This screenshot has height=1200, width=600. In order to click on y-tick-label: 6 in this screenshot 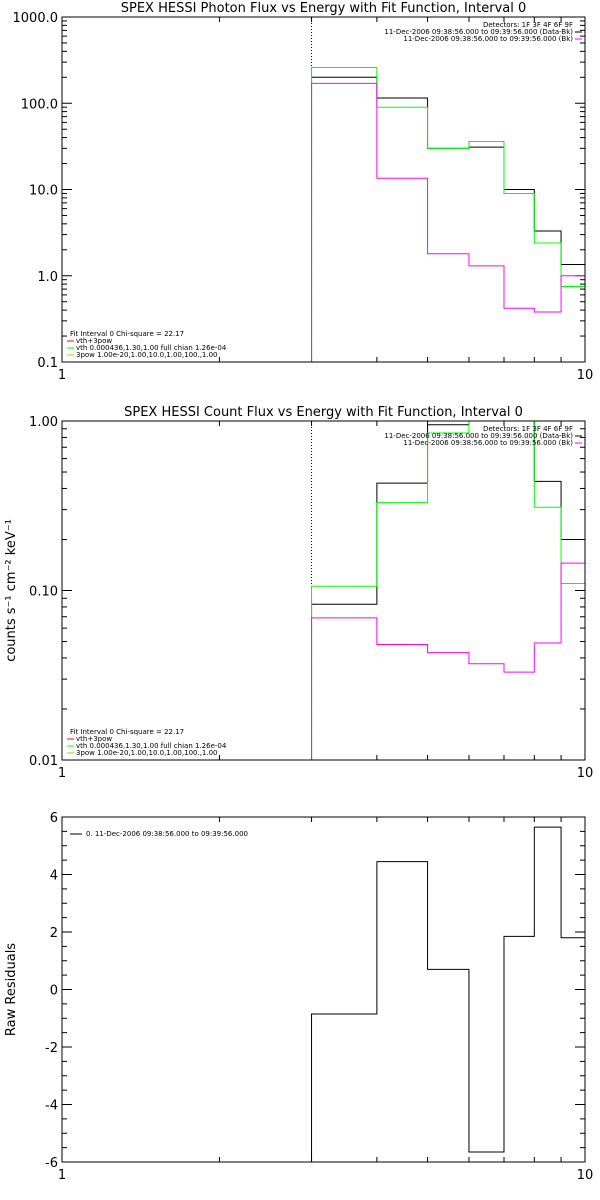, I will do `click(54, 818)`.